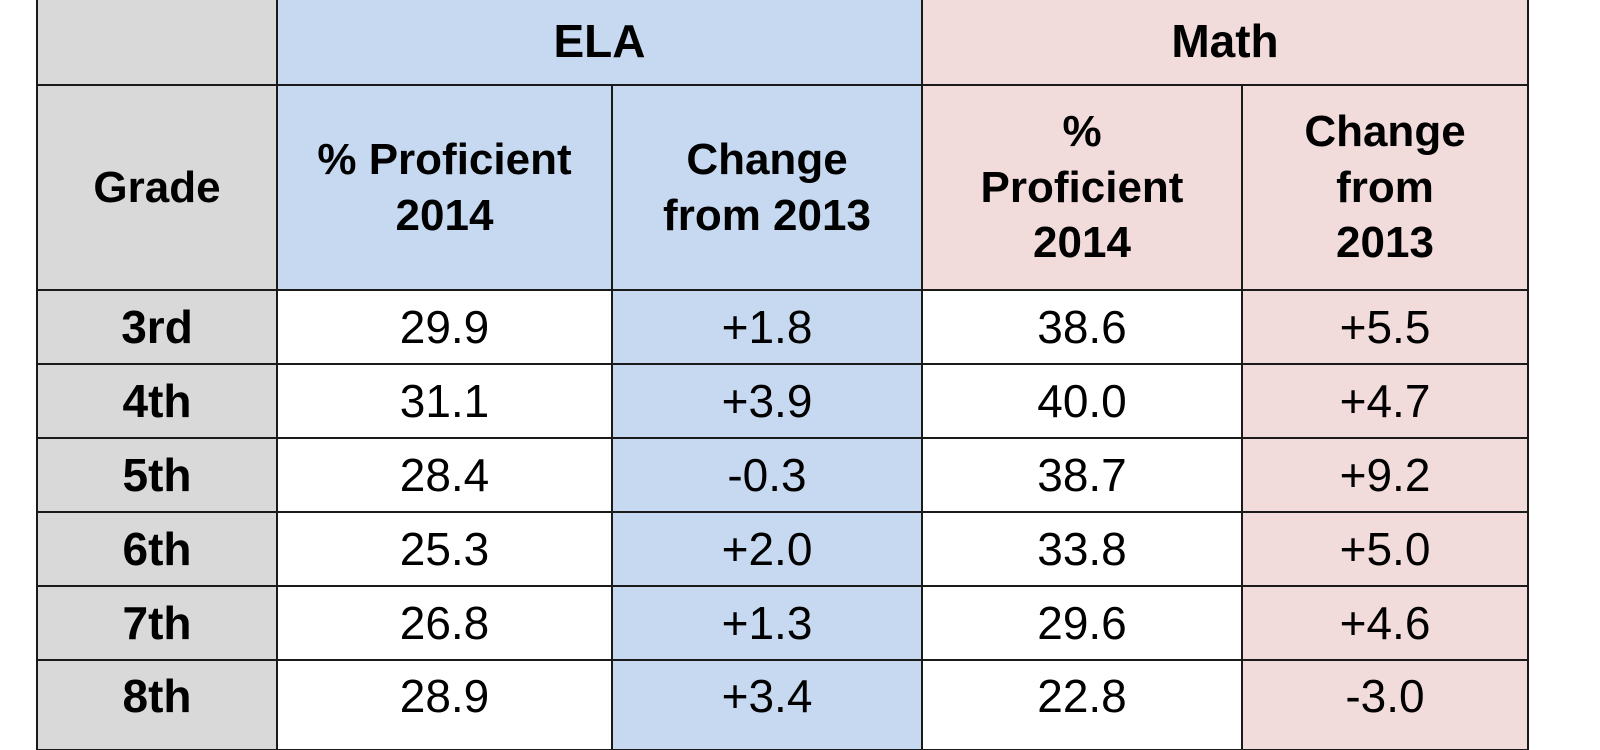  What do you see at coordinates (157, 623) in the screenshot?
I see `grade-cell: 7th` at bounding box center [157, 623].